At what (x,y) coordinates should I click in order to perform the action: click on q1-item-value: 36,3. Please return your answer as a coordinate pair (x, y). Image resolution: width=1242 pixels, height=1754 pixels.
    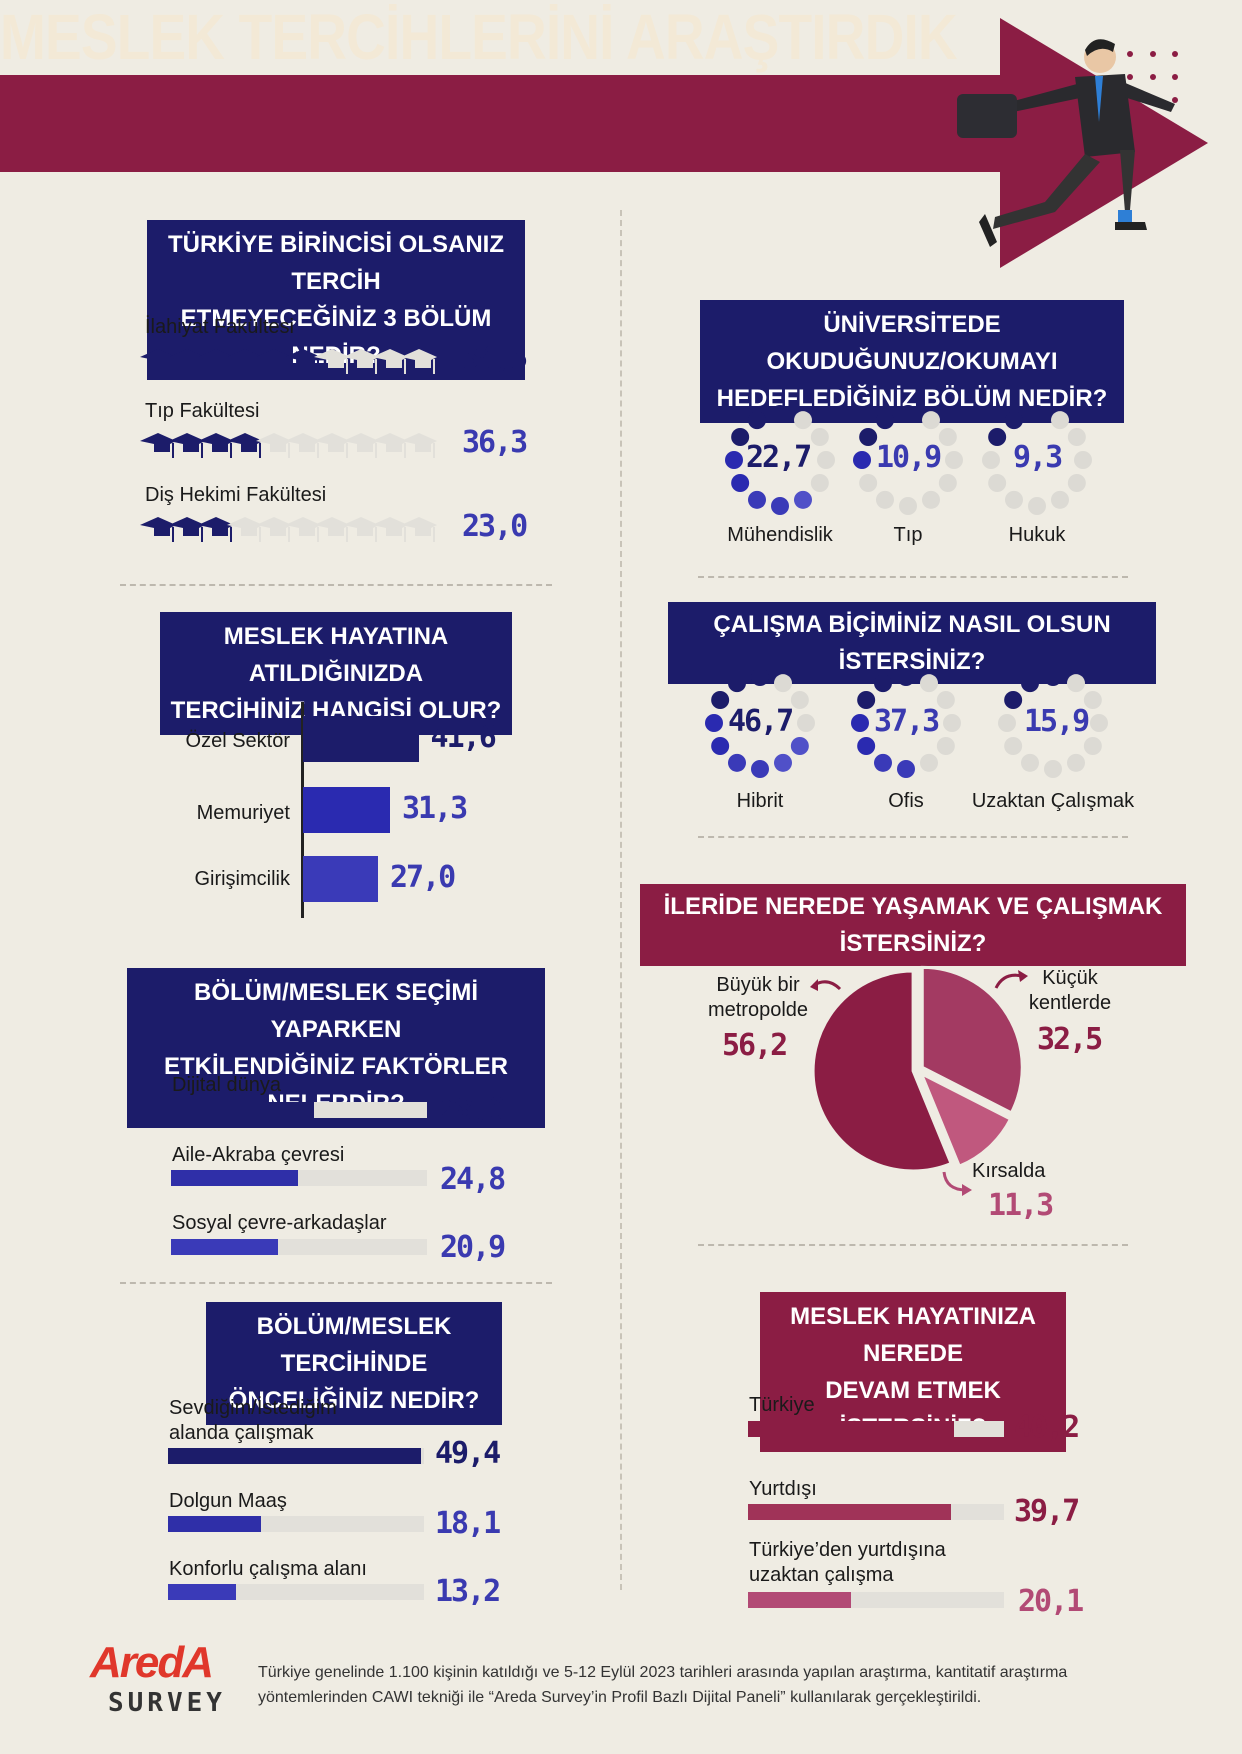
    Looking at the image, I should click on (495, 442).